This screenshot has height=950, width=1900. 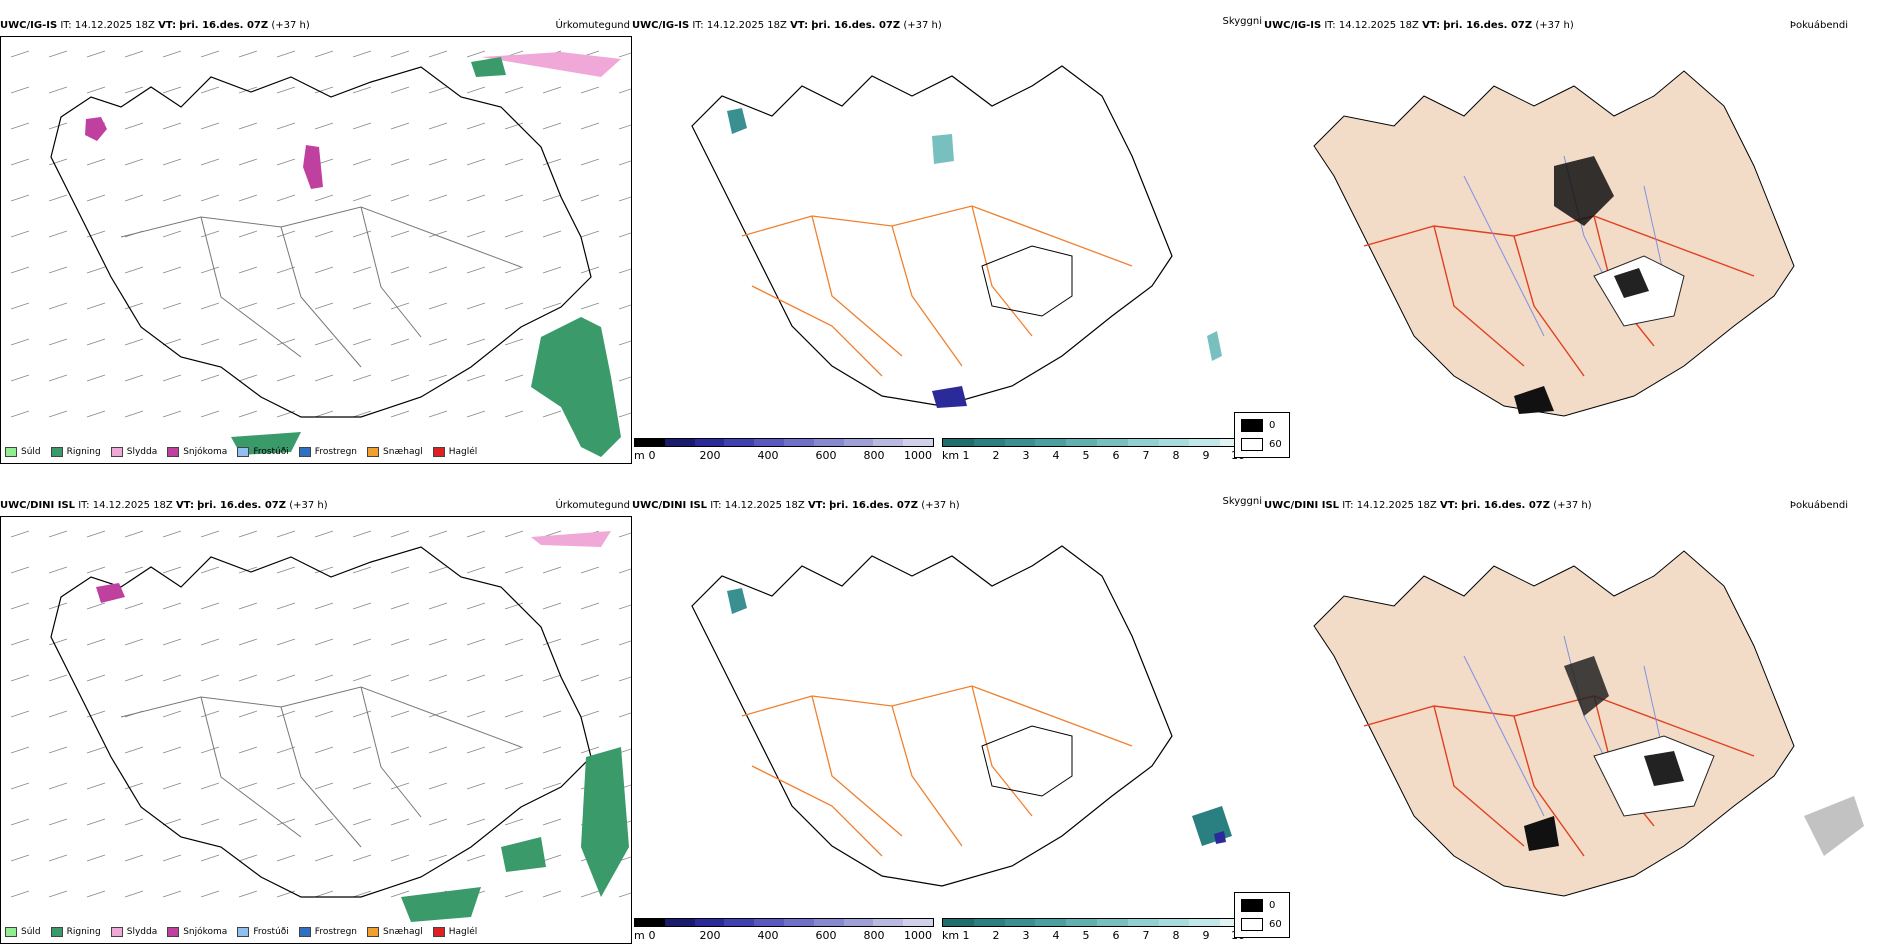 I want to click on legend-item: Snæhagl, so click(x=395, y=932).